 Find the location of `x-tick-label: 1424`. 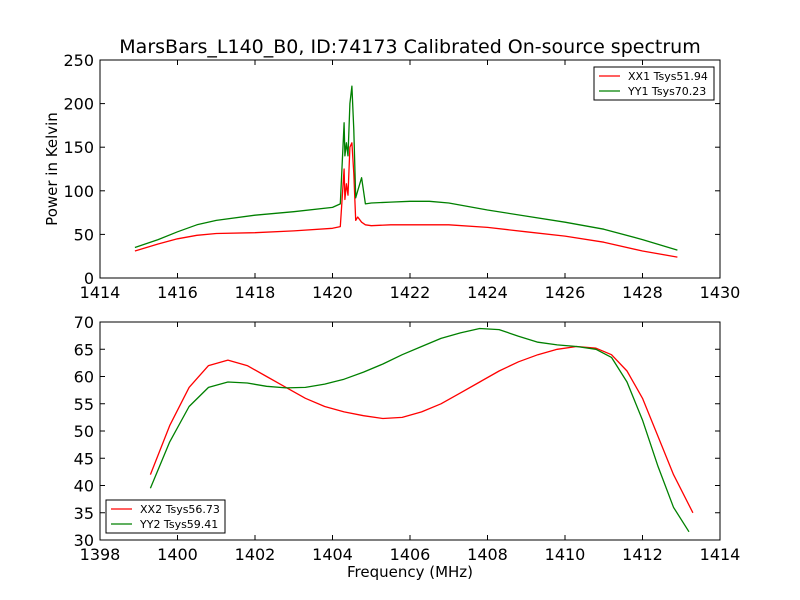

x-tick-label: 1424 is located at coordinates (487, 292).